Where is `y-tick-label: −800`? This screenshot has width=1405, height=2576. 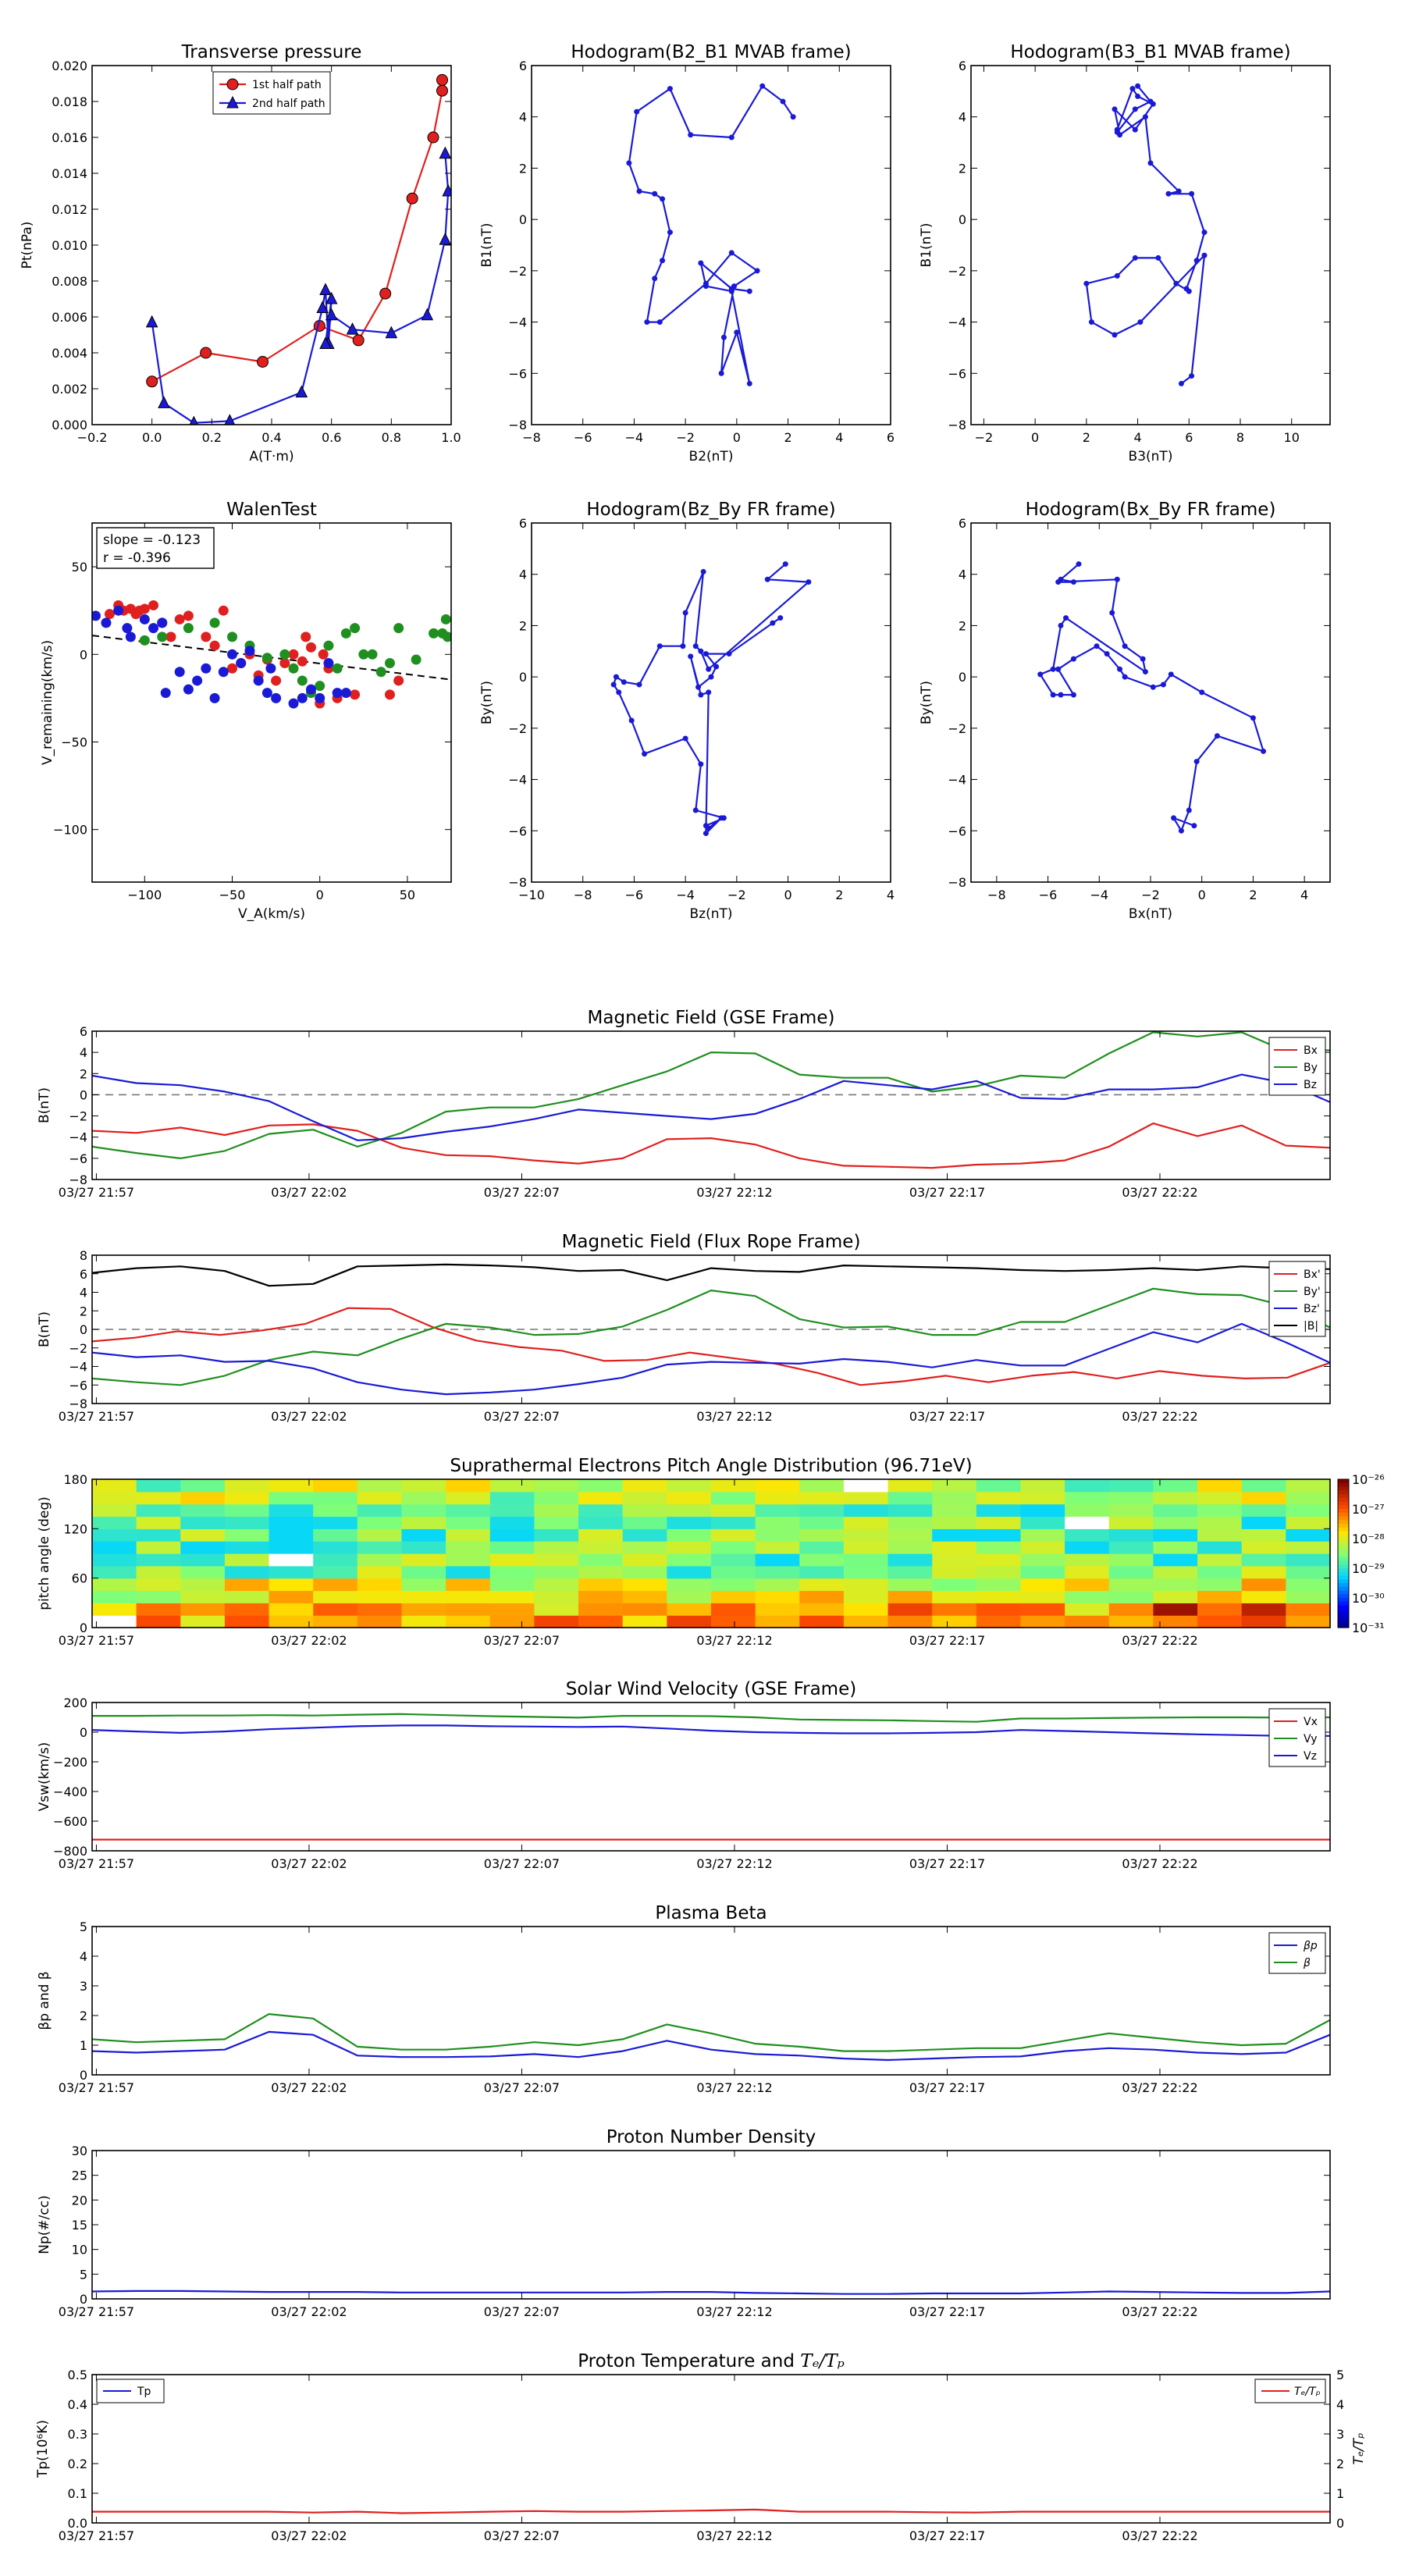 y-tick-label: −800 is located at coordinates (70, 1851).